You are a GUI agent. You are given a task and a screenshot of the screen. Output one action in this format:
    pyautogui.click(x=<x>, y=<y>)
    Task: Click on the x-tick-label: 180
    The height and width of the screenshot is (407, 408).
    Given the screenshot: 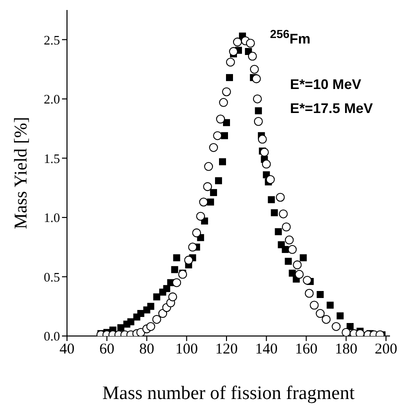 What is the action you would take?
    pyautogui.click(x=346, y=350)
    